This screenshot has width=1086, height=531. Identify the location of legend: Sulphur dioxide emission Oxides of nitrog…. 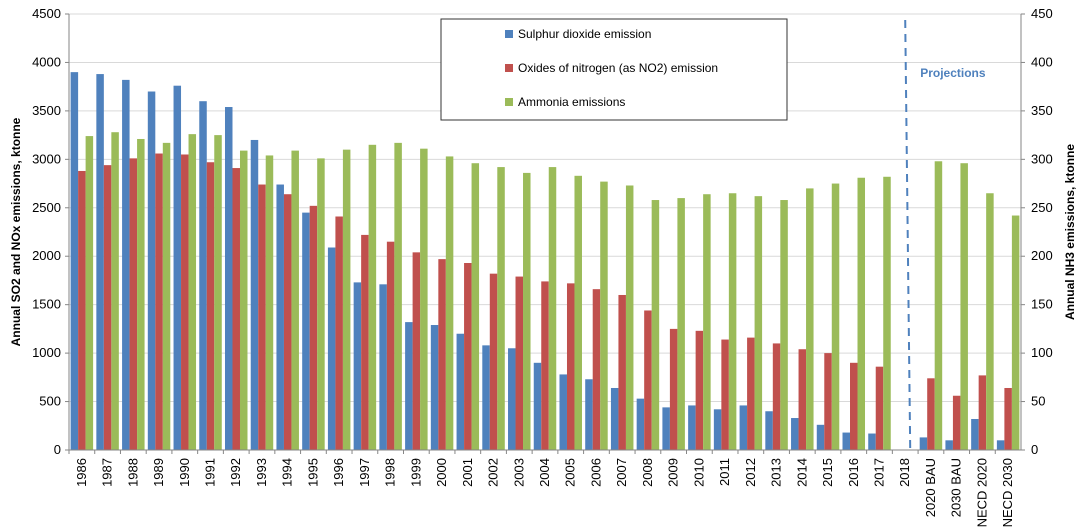
(614, 69).